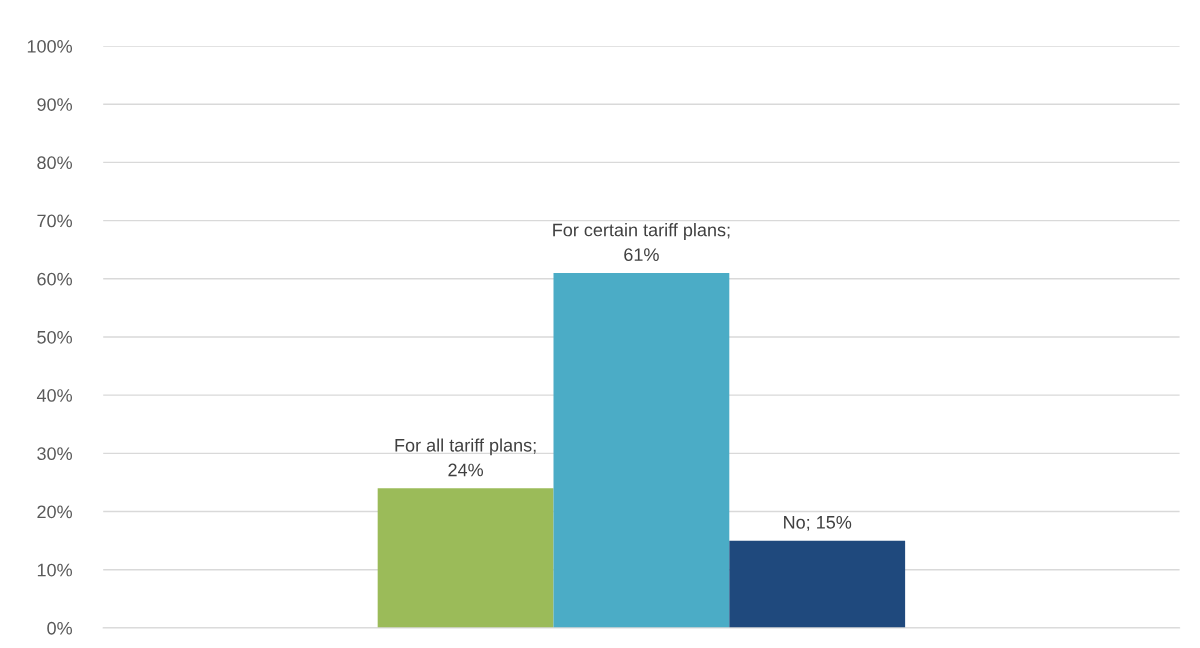 Image resolution: width=1200 pixels, height=648 pixels. Describe the element at coordinates (818, 523) in the screenshot. I see `data-label: No; 15%` at that location.